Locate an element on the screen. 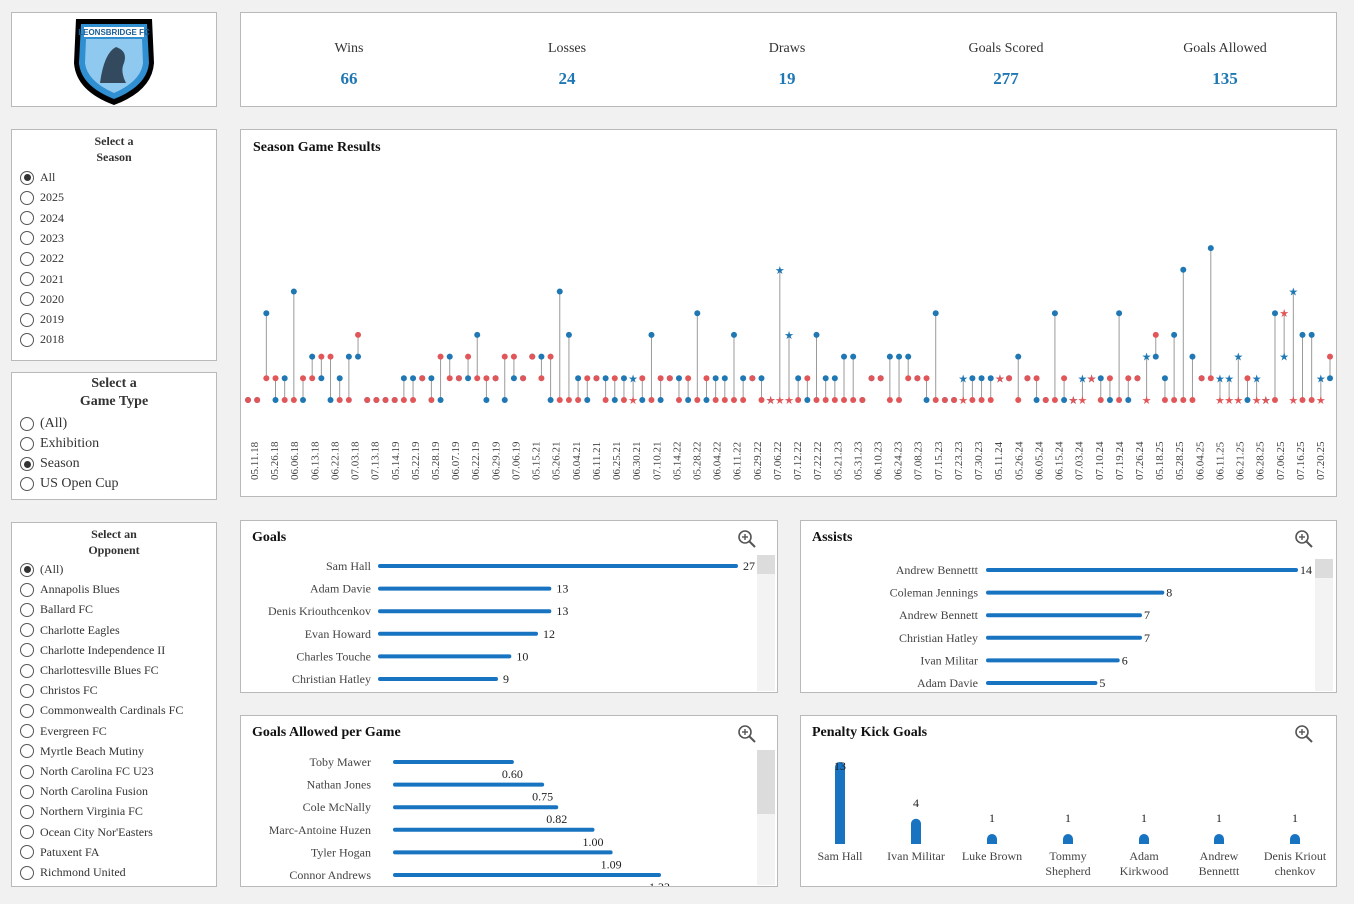 This screenshot has width=1354, height=904. x-tick-label: 07.10.21 is located at coordinates (657, 461).